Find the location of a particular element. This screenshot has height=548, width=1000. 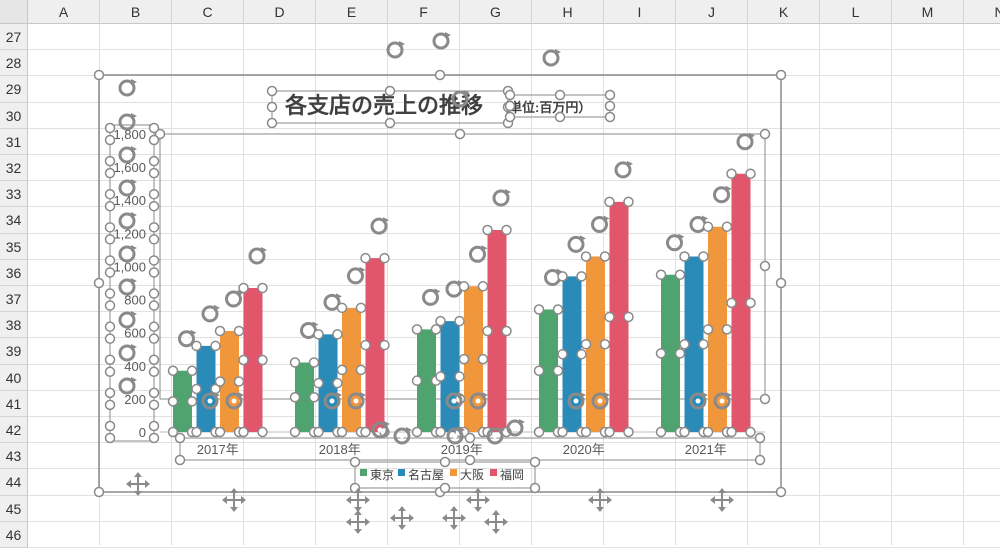

row-header: 38 is located at coordinates (14, 325).